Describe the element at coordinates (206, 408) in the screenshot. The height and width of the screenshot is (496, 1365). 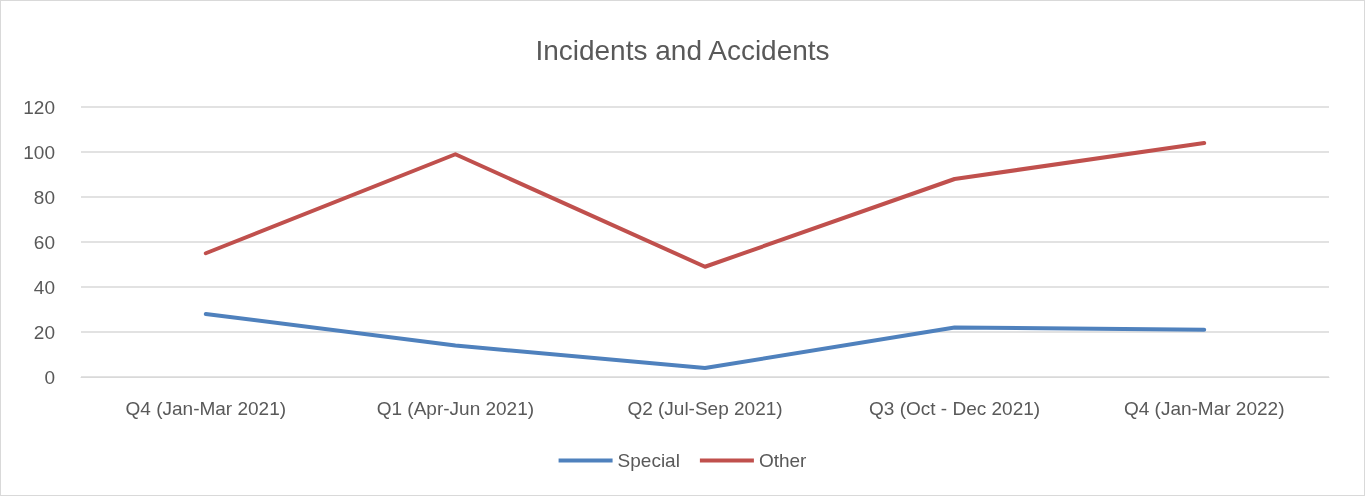
I see `x-tick-label: Q4 (Jan-Mar 2021)` at that location.